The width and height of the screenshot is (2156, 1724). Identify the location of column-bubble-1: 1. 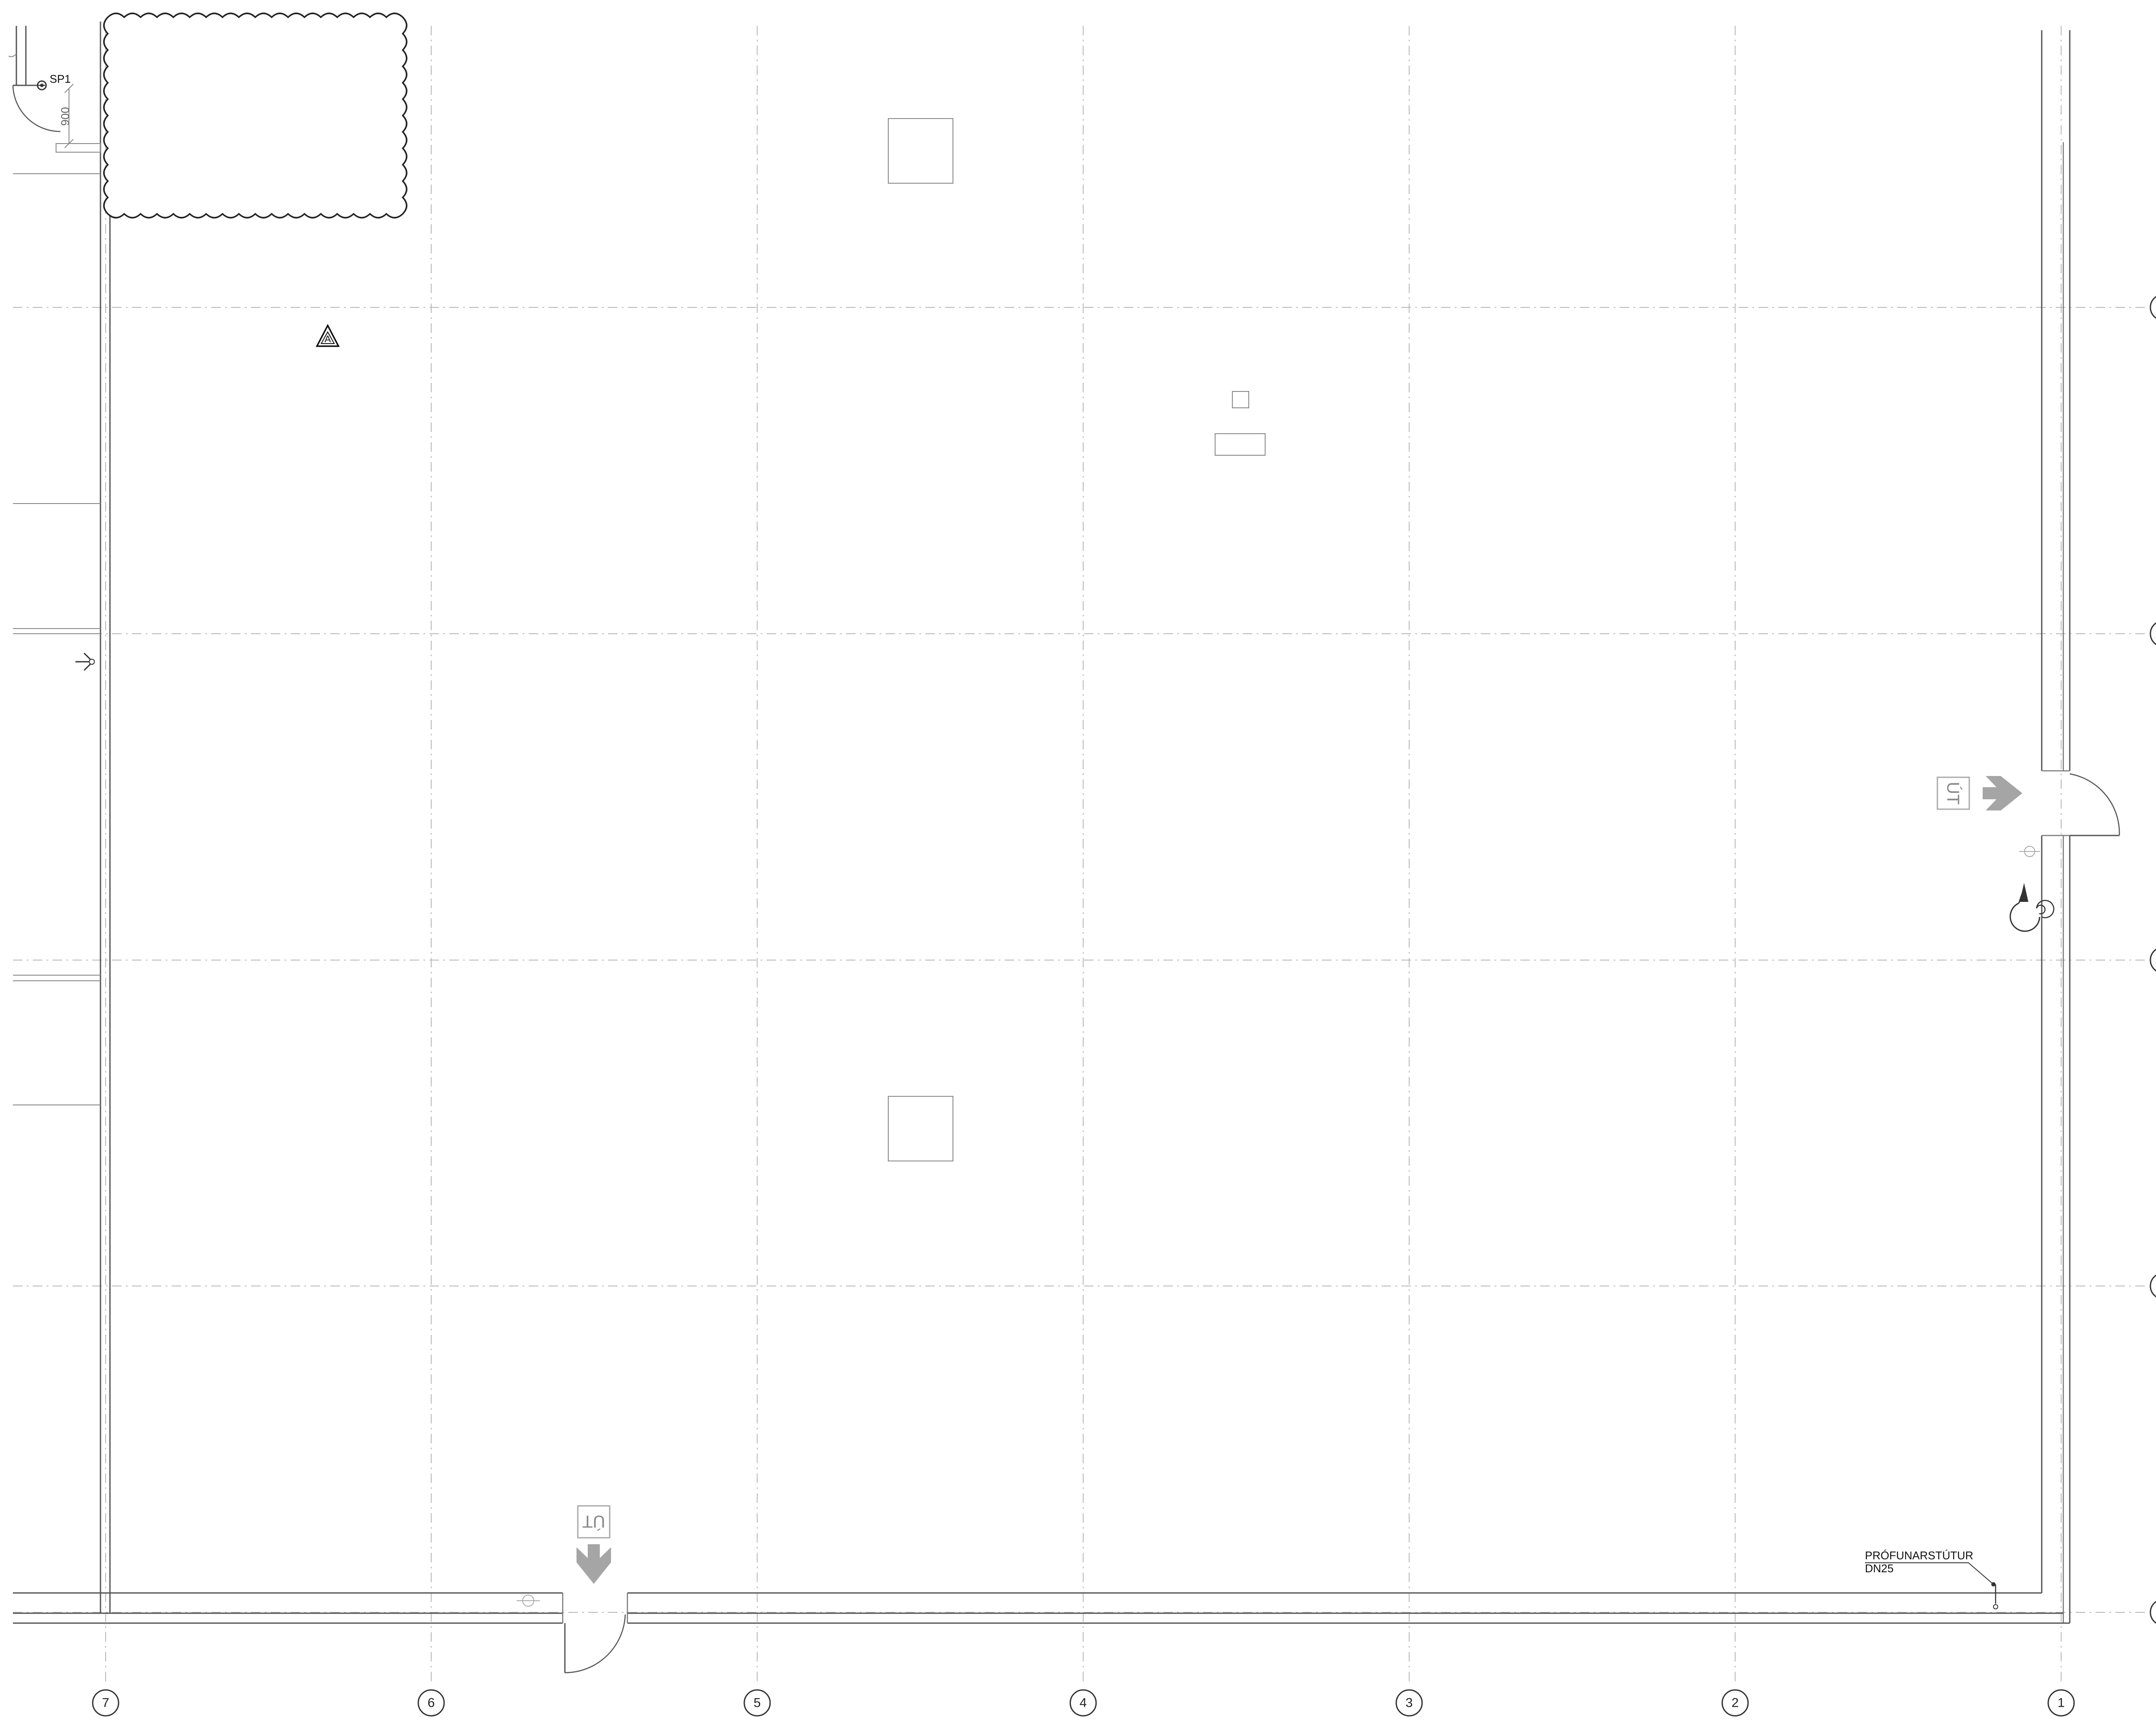
(2061, 1703).